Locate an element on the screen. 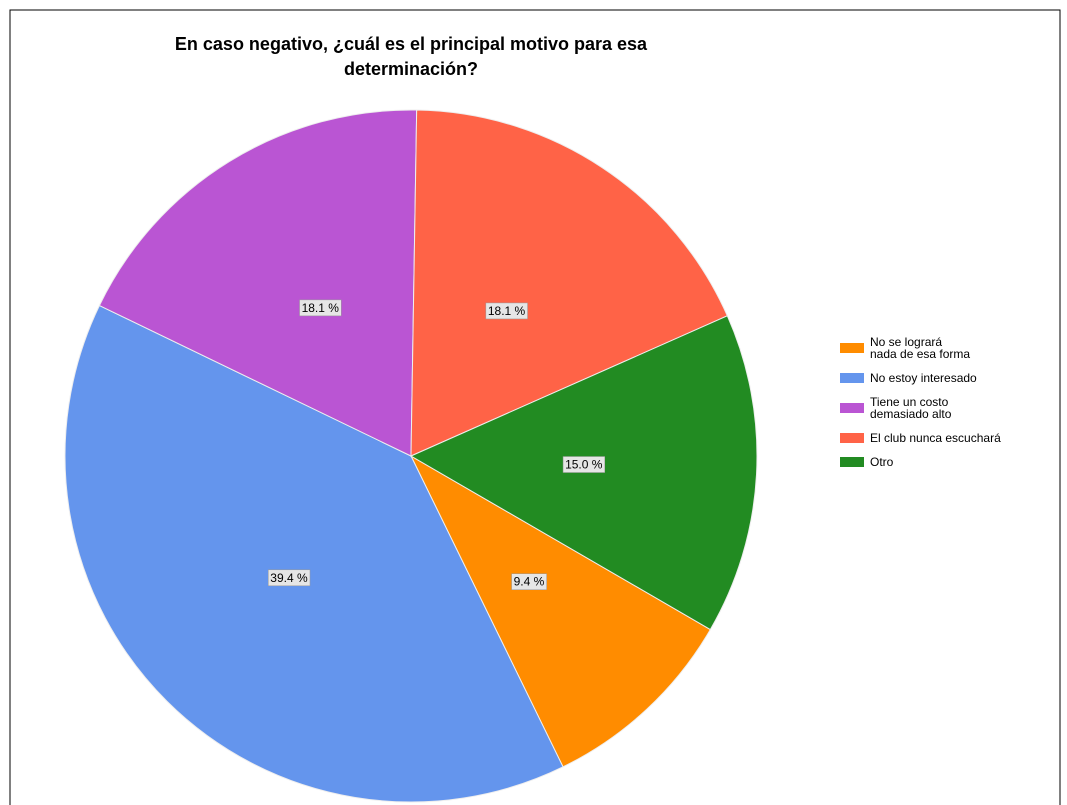 The width and height of the screenshot is (1067, 805). legend-label: No se logrará nada de esa forma is located at coordinates (920, 348).